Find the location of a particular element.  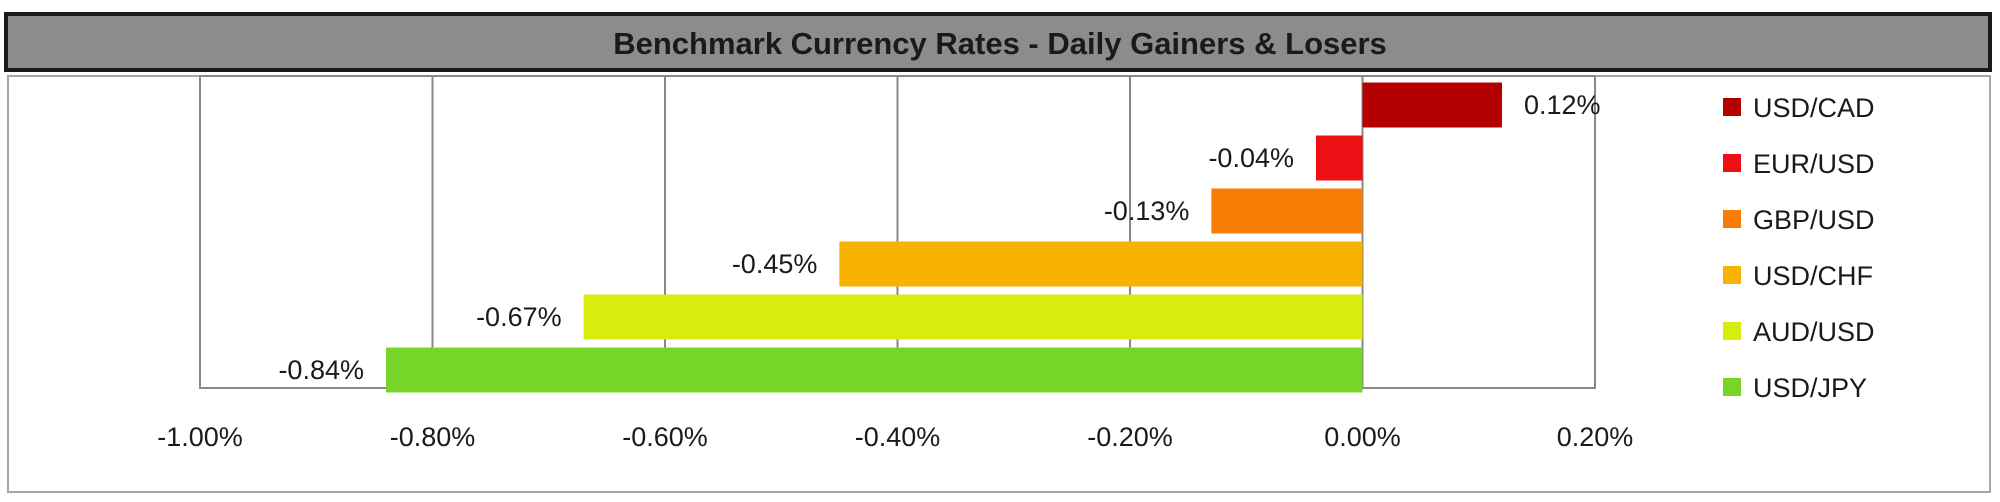

x-tick-label: -0.80% is located at coordinates (433, 437).